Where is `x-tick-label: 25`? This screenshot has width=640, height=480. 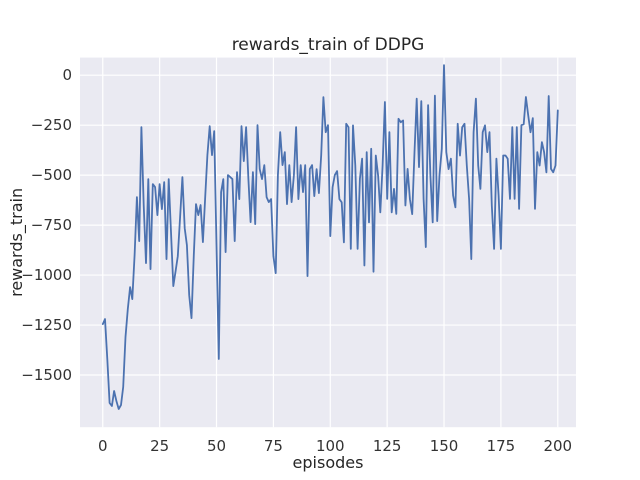 x-tick-label: 25 is located at coordinates (159, 446).